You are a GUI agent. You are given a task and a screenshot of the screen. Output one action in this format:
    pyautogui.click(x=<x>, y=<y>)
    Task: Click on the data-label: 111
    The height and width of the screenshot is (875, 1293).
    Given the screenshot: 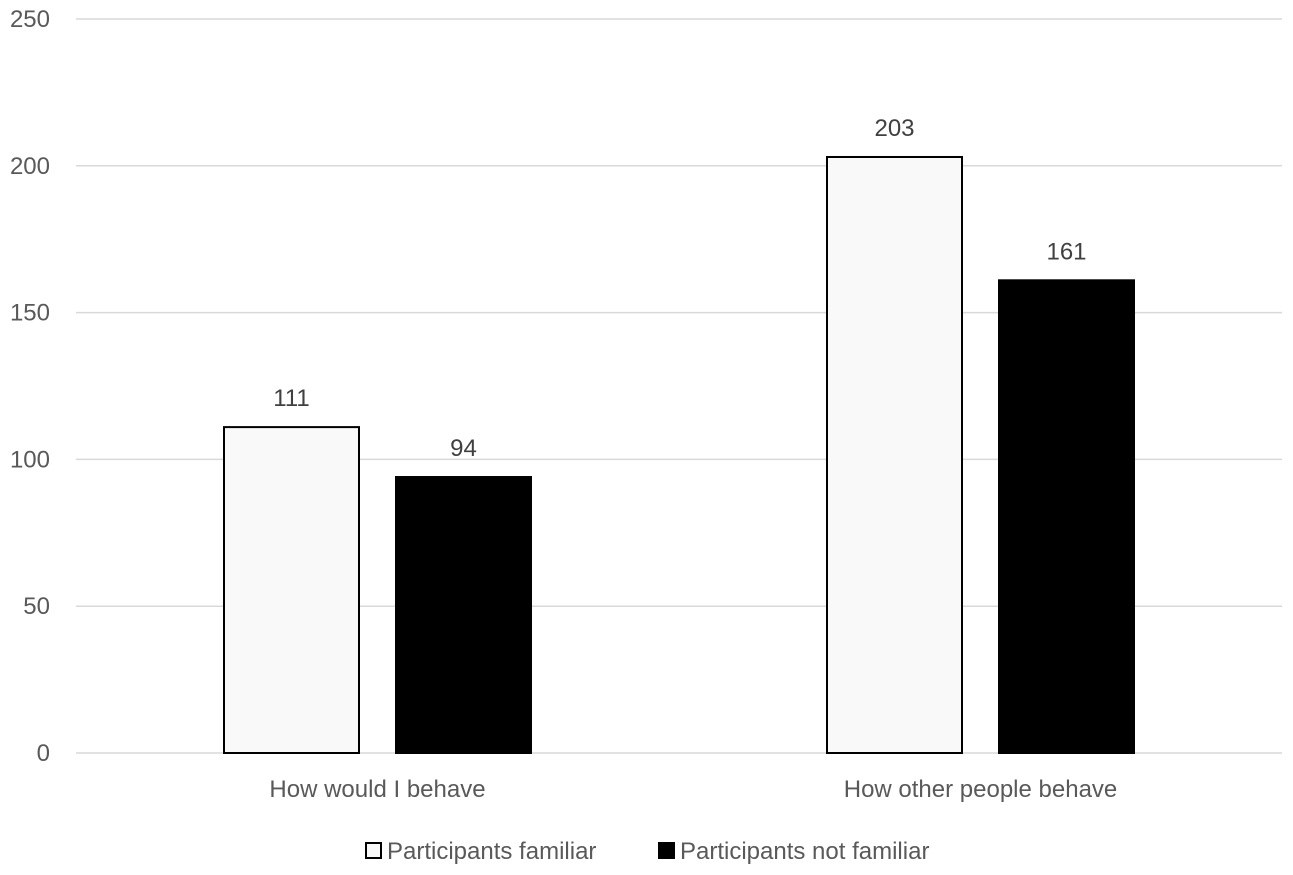 What is the action you would take?
    pyautogui.click(x=291, y=398)
    